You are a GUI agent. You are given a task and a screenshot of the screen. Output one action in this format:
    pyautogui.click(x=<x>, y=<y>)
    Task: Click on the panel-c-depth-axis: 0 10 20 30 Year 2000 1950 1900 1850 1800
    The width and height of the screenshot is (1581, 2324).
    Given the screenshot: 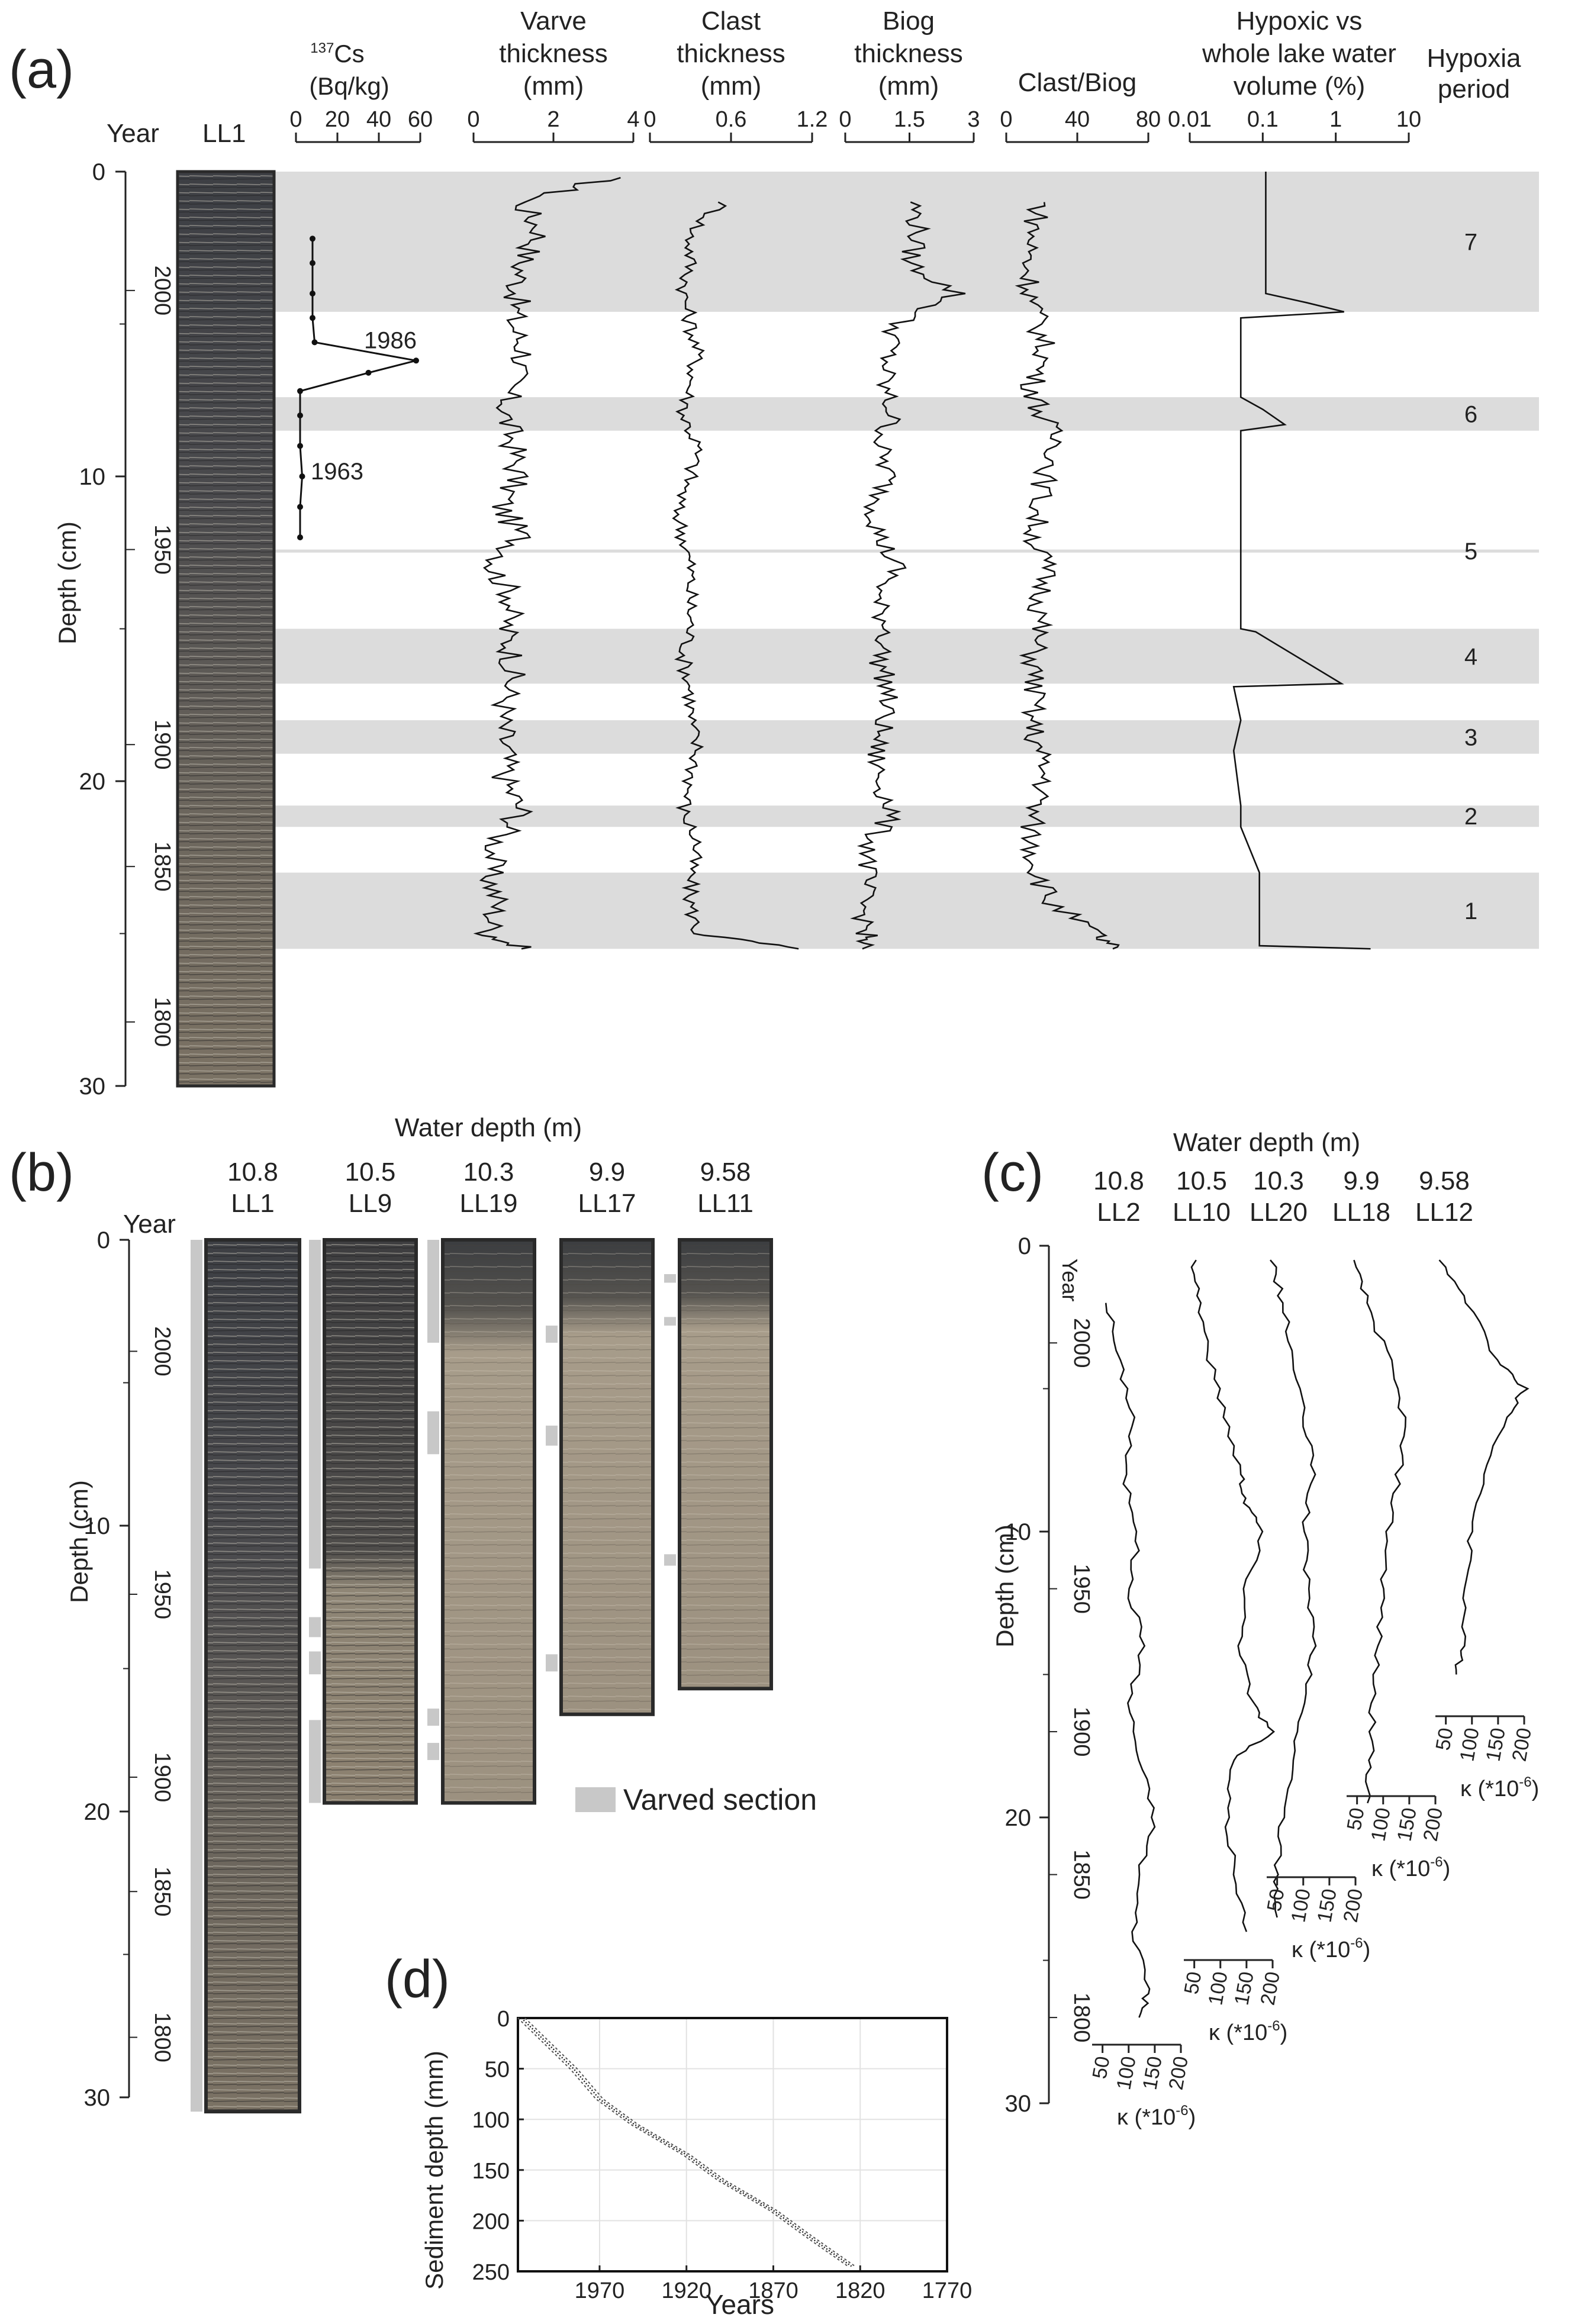 What is the action you would take?
    pyautogui.click(x=1049, y=1675)
    